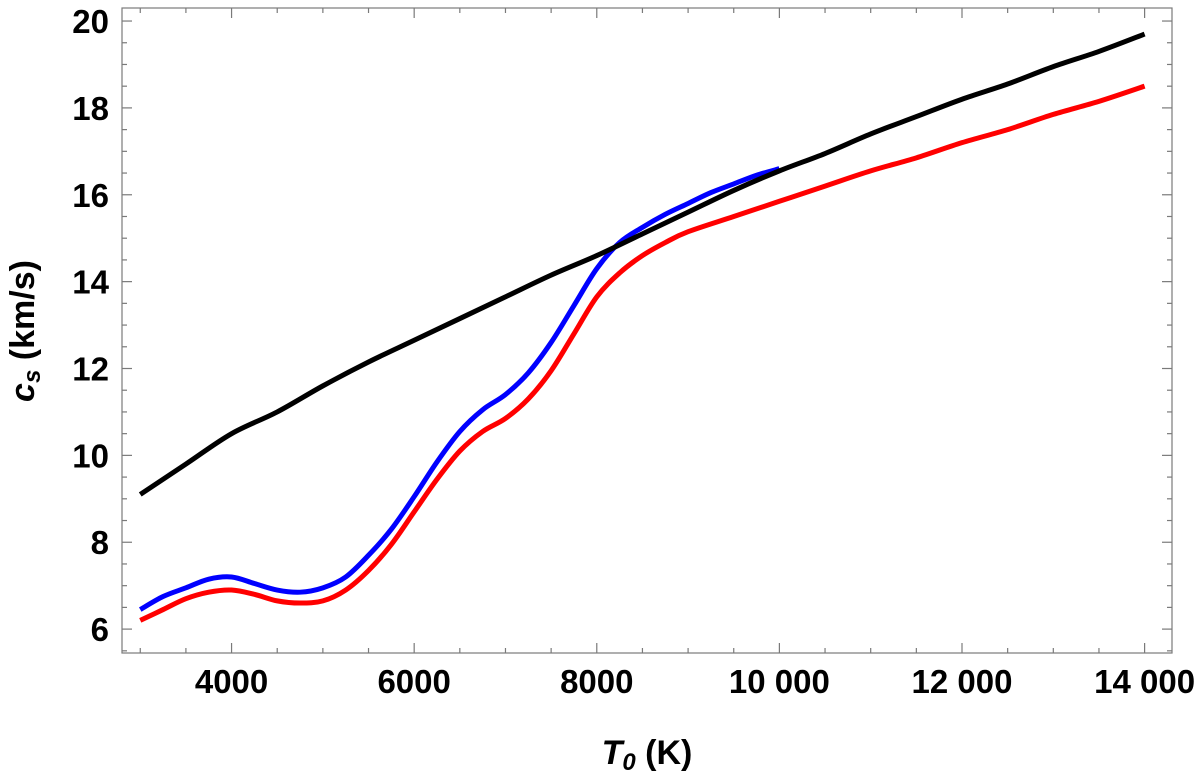  What do you see at coordinates (413, 681) in the screenshot?
I see `x-tick-label: 6000` at bounding box center [413, 681].